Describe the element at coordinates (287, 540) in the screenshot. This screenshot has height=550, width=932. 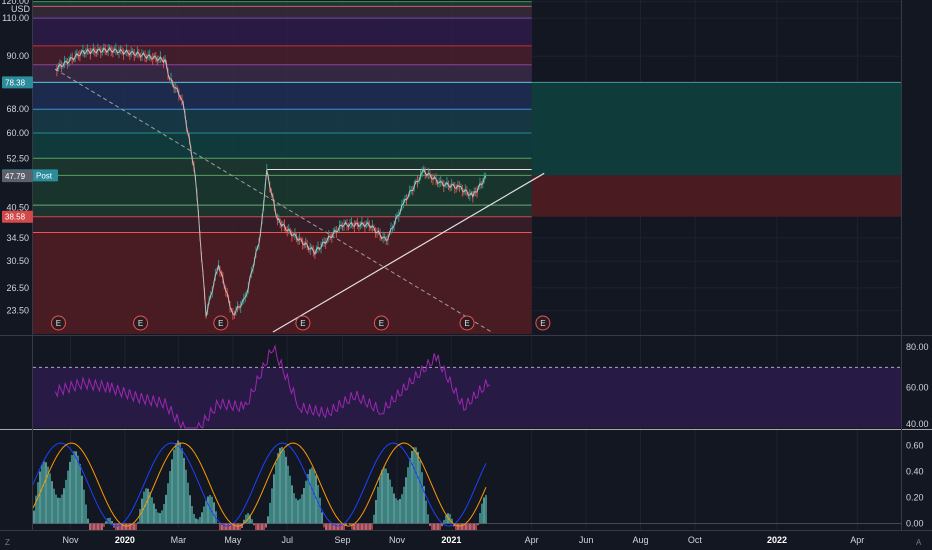
I see `time-label-4: Jul` at that location.